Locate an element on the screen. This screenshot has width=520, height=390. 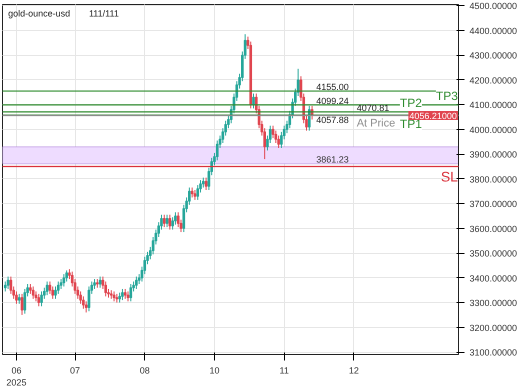
ref-line-label: 4155.00 is located at coordinates (332, 87).